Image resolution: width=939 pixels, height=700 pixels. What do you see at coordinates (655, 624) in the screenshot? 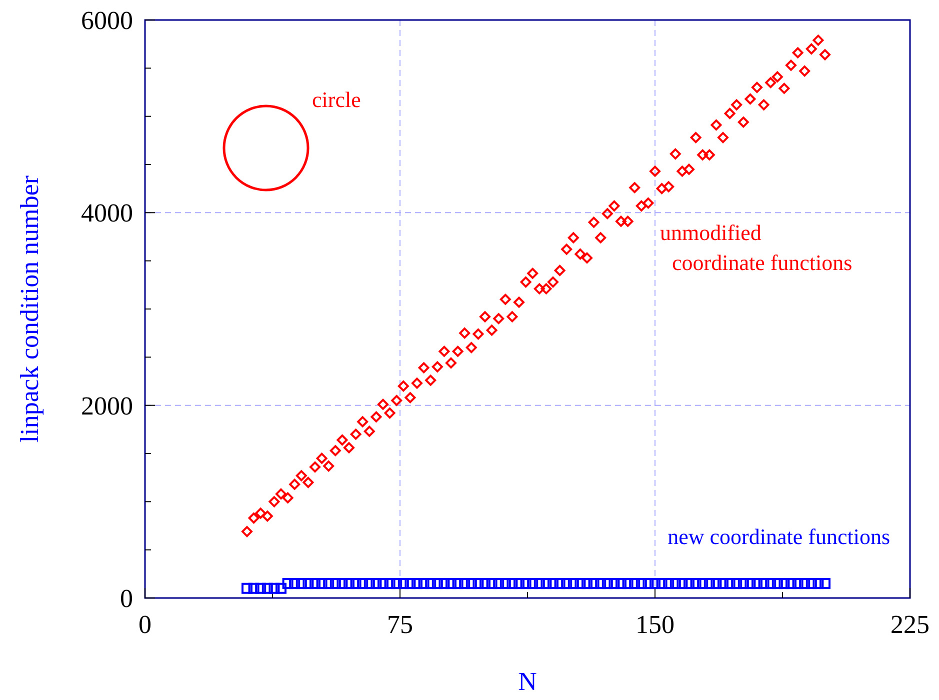
I see `x-tick-label: 150` at bounding box center [655, 624].